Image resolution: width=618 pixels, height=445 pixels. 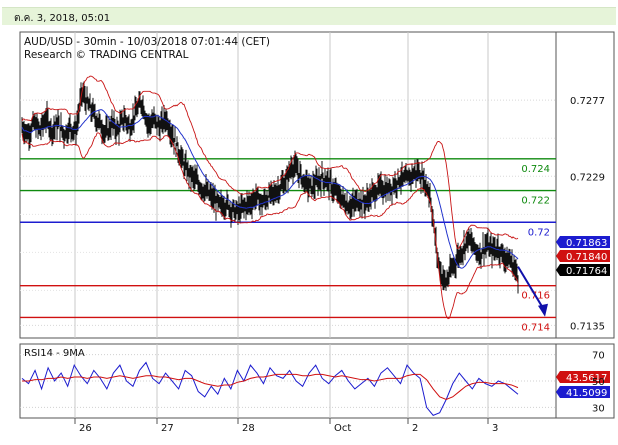 What do you see at coordinates (106, 55) in the screenshot?
I see `chart-source-line: Research © TRADING CENTRAL` at bounding box center [106, 55].